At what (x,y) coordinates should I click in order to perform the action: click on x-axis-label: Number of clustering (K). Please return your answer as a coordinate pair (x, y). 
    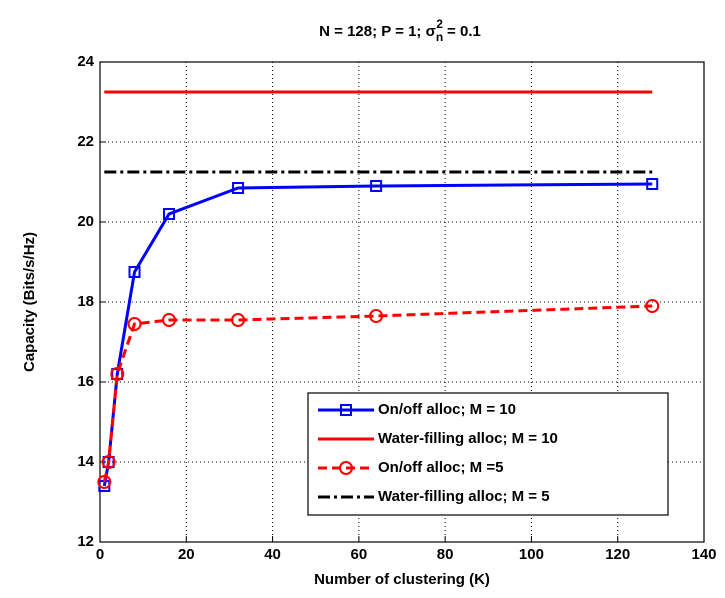
    Looking at the image, I should click on (402, 579).